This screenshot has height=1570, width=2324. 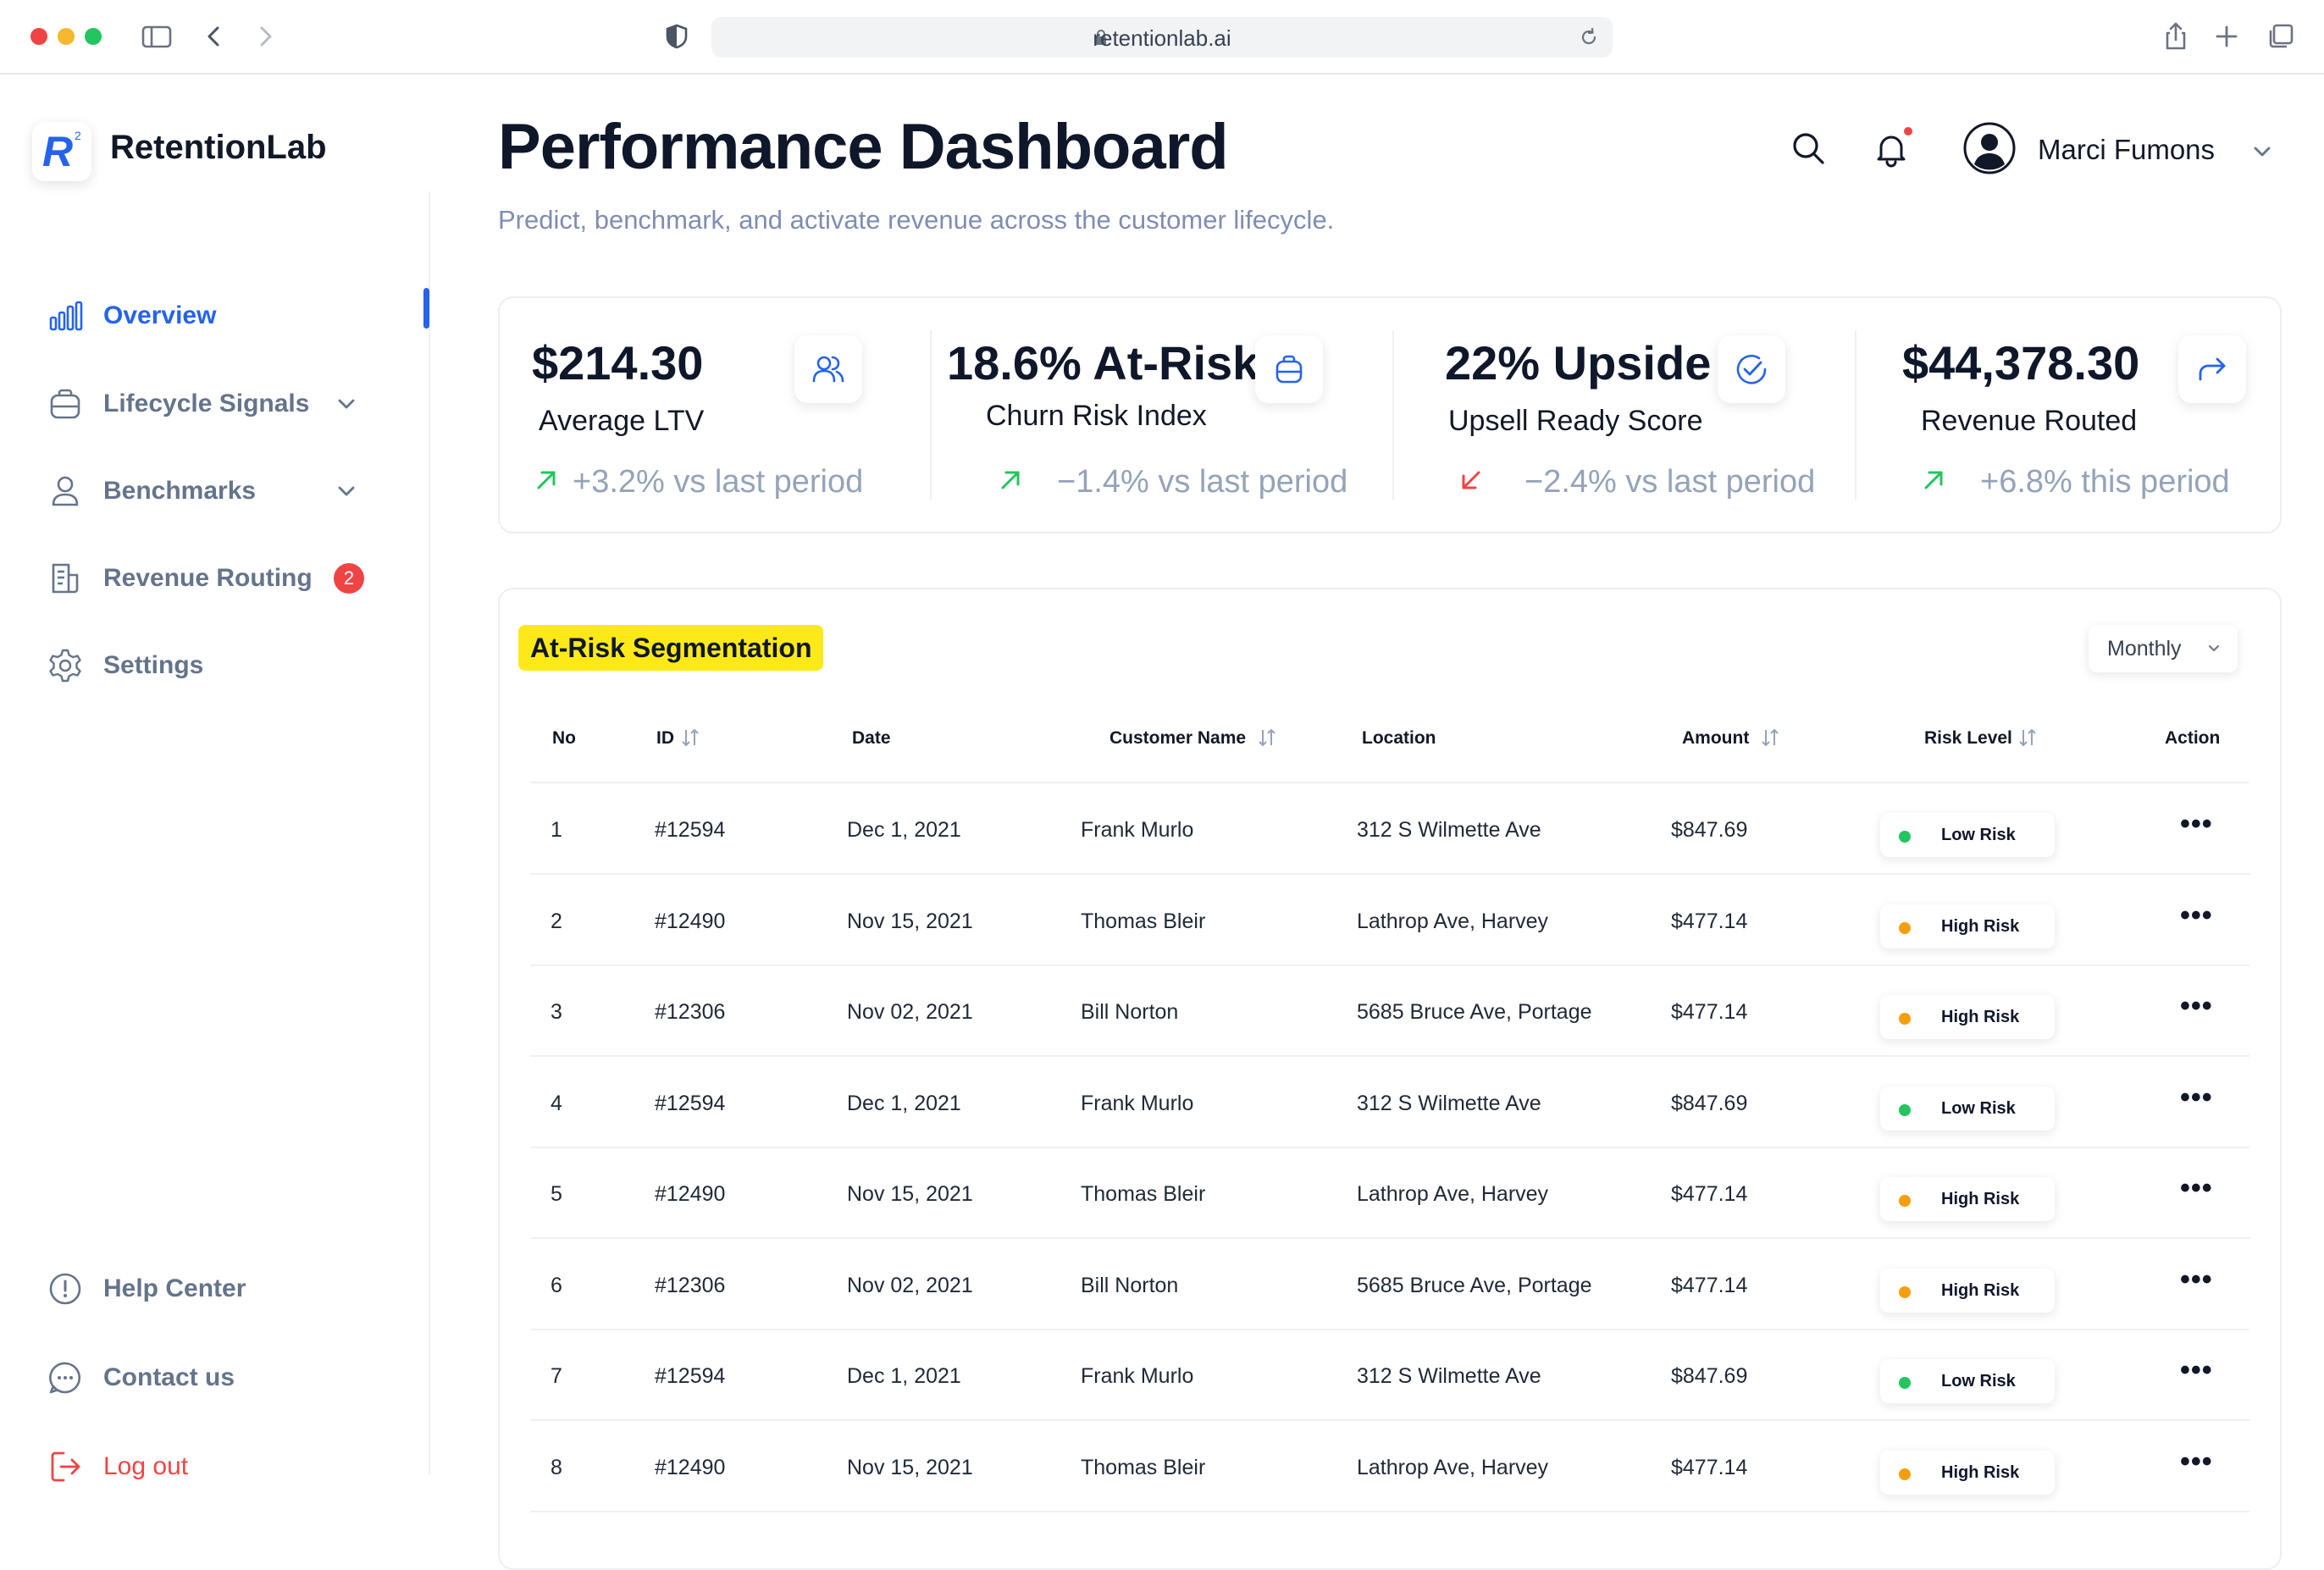 What do you see at coordinates (1968, 738) in the screenshot?
I see `column-header-risk-level: Risk Level` at bounding box center [1968, 738].